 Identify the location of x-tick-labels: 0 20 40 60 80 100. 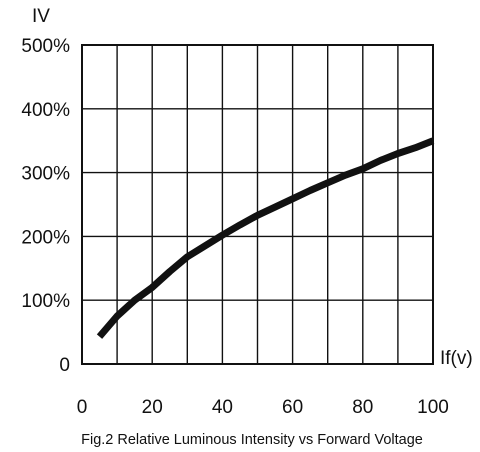
(263, 407).